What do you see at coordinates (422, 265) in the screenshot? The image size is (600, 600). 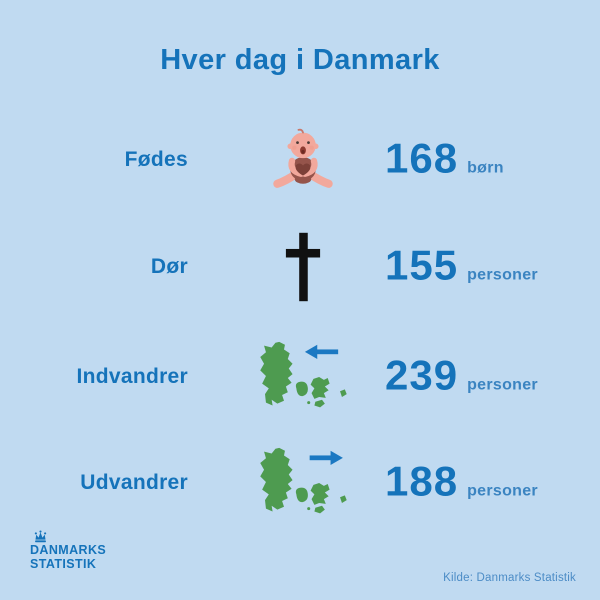 I see `stat-number: 155` at bounding box center [422, 265].